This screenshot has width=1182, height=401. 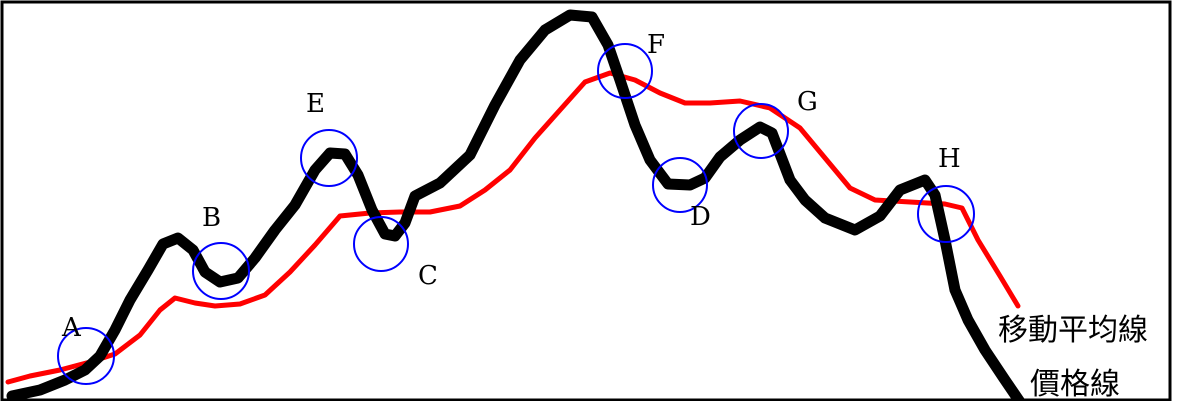 What do you see at coordinates (946, 214) in the screenshot?
I see `marker-circle-h` at bounding box center [946, 214].